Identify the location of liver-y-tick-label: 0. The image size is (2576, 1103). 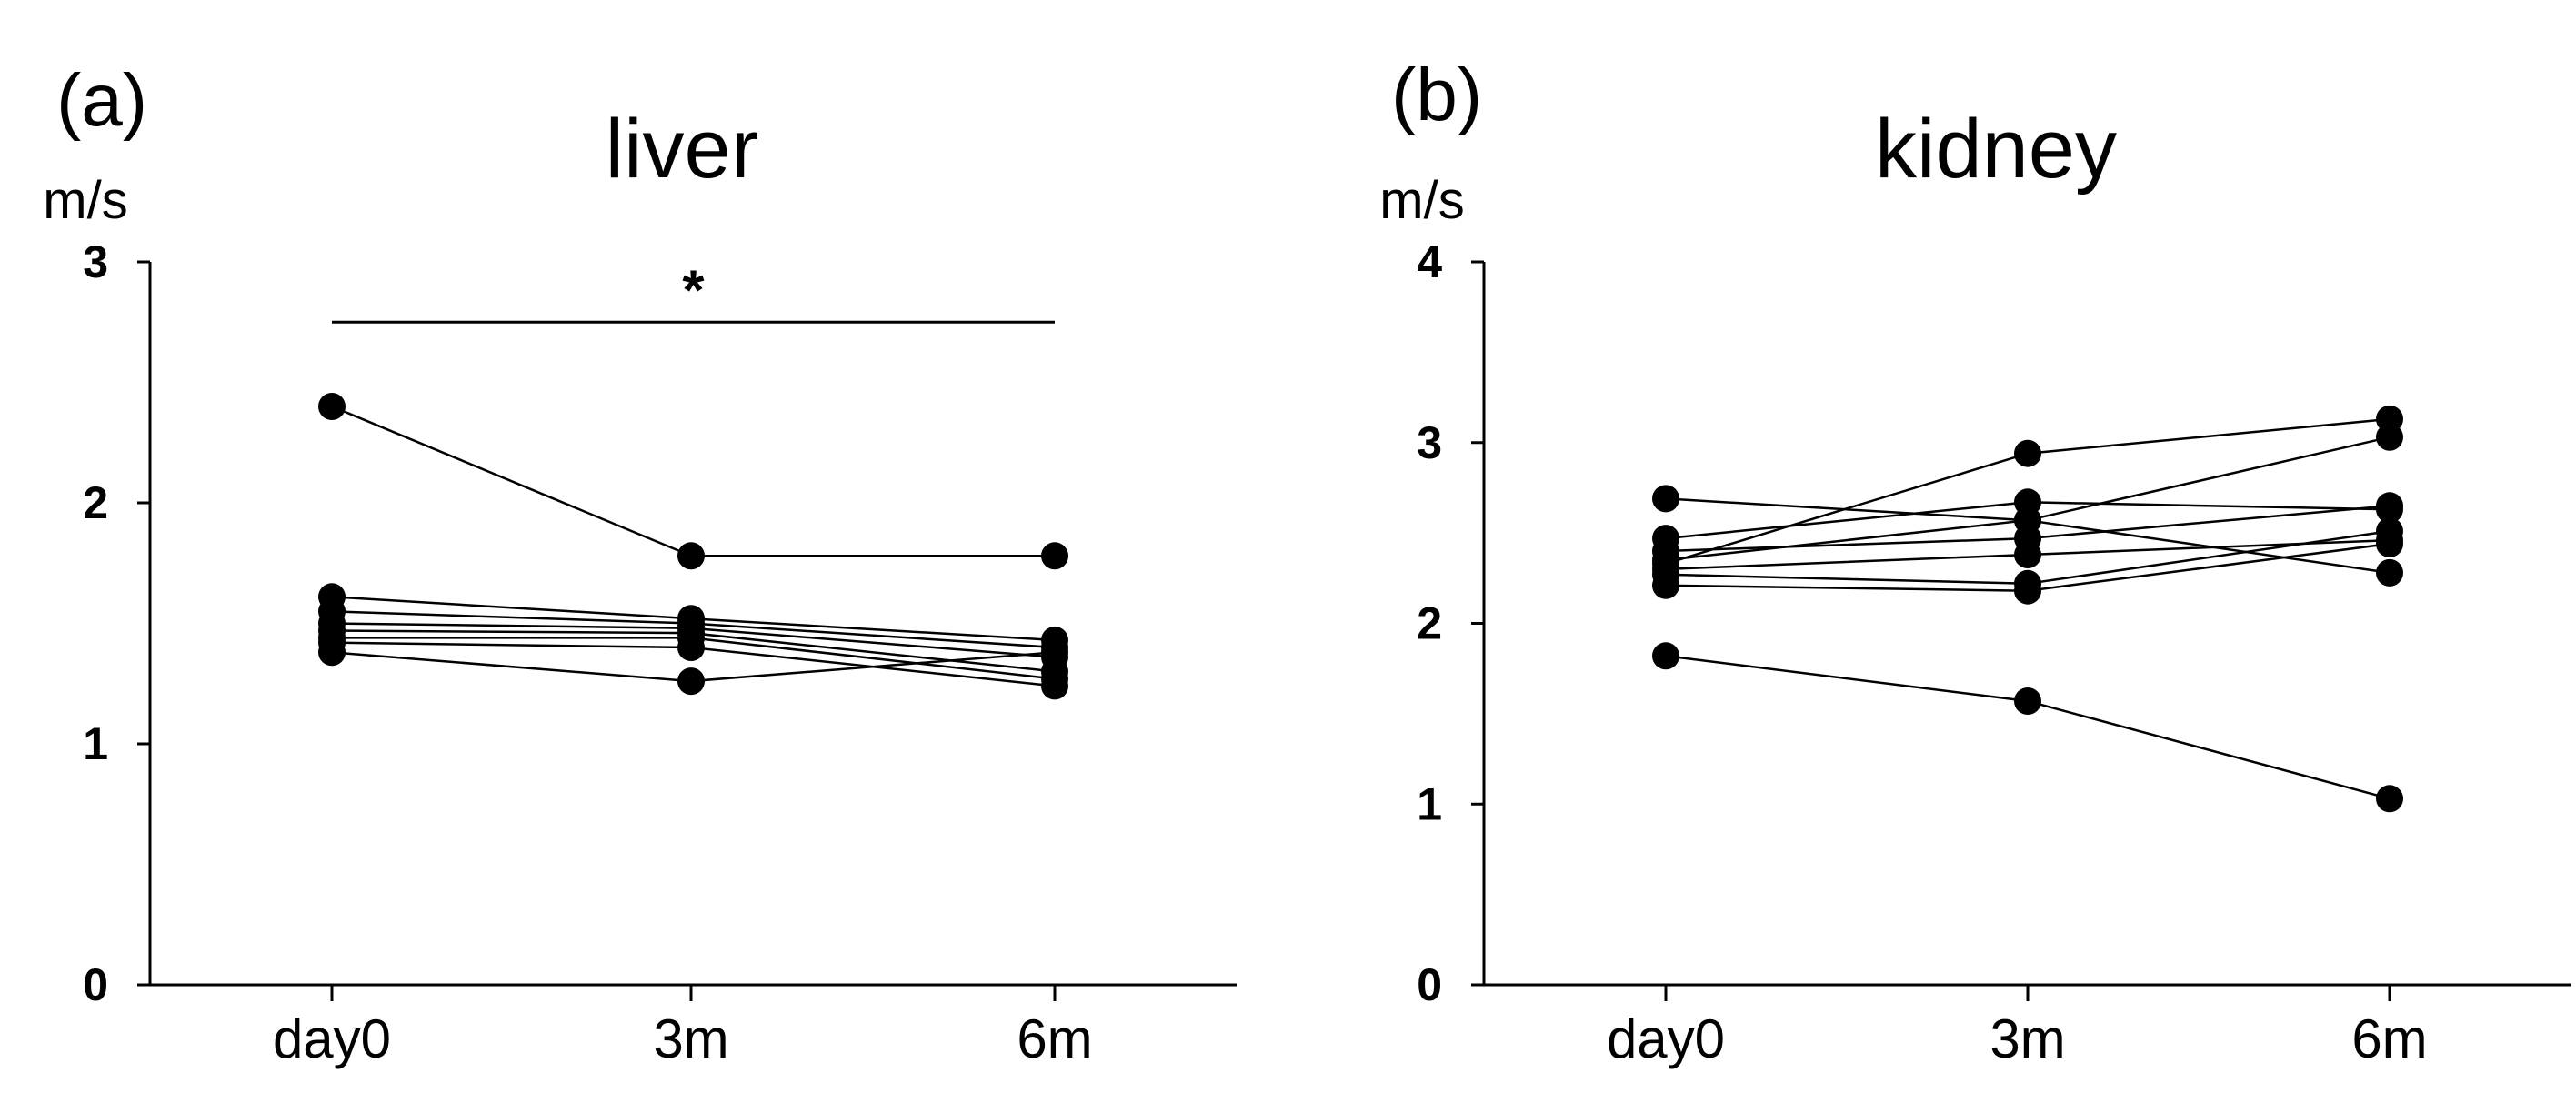
(95, 984).